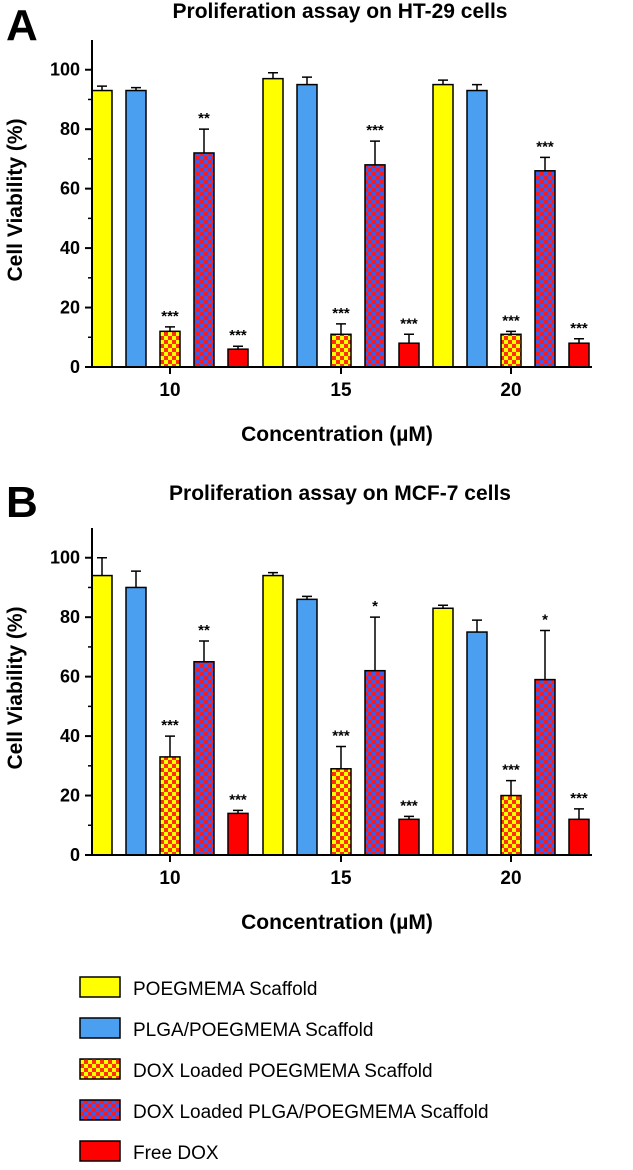 The height and width of the screenshot is (1170, 633). Describe the element at coordinates (311, 1112) in the screenshot. I see `legend-label: DOX Loaded PLGA/POEGMEMA Scaffold` at that location.